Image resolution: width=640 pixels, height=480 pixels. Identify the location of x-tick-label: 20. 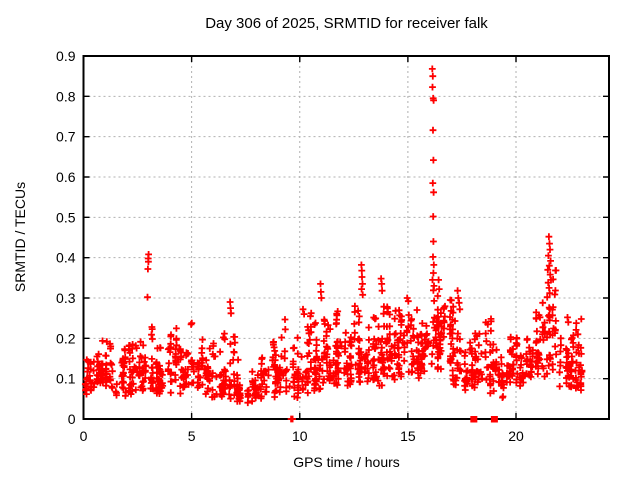
(516, 436).